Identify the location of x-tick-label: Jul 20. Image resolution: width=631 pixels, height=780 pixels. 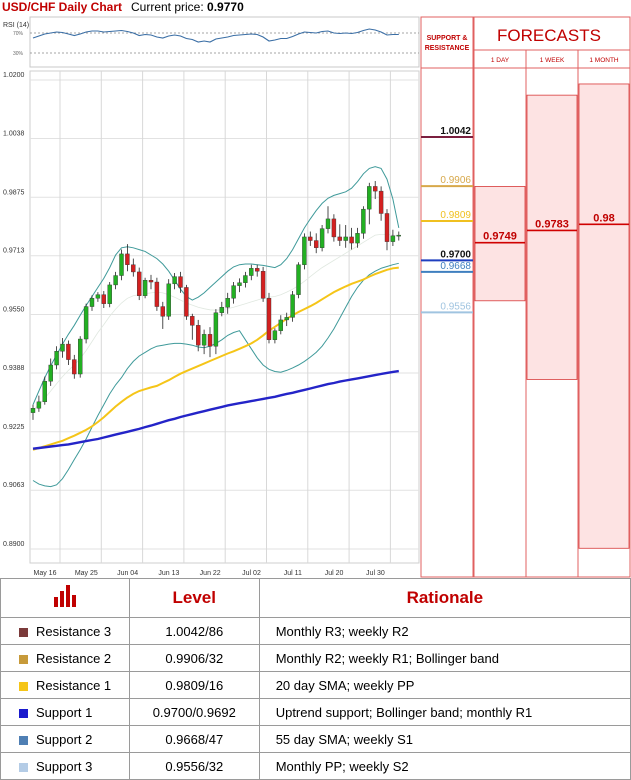
(334, 573).